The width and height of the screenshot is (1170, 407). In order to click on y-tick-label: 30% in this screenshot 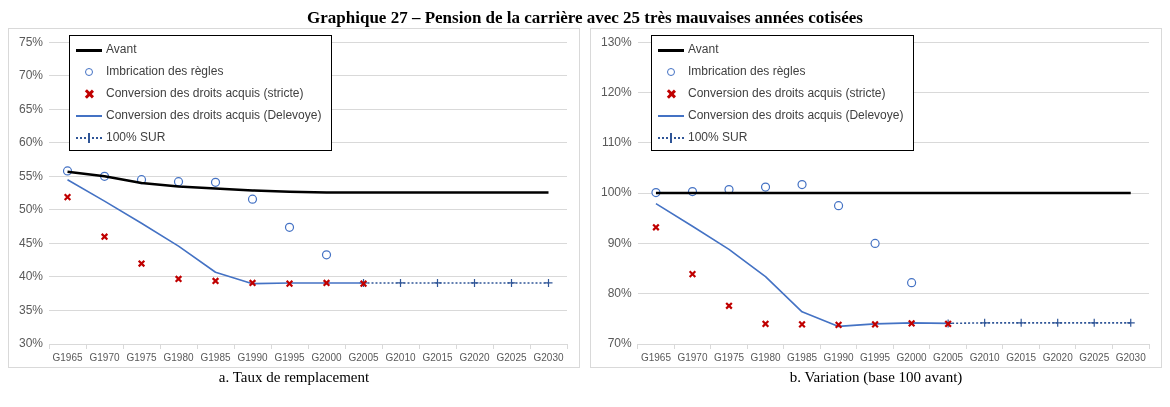, I will do `click(31, 343)`.